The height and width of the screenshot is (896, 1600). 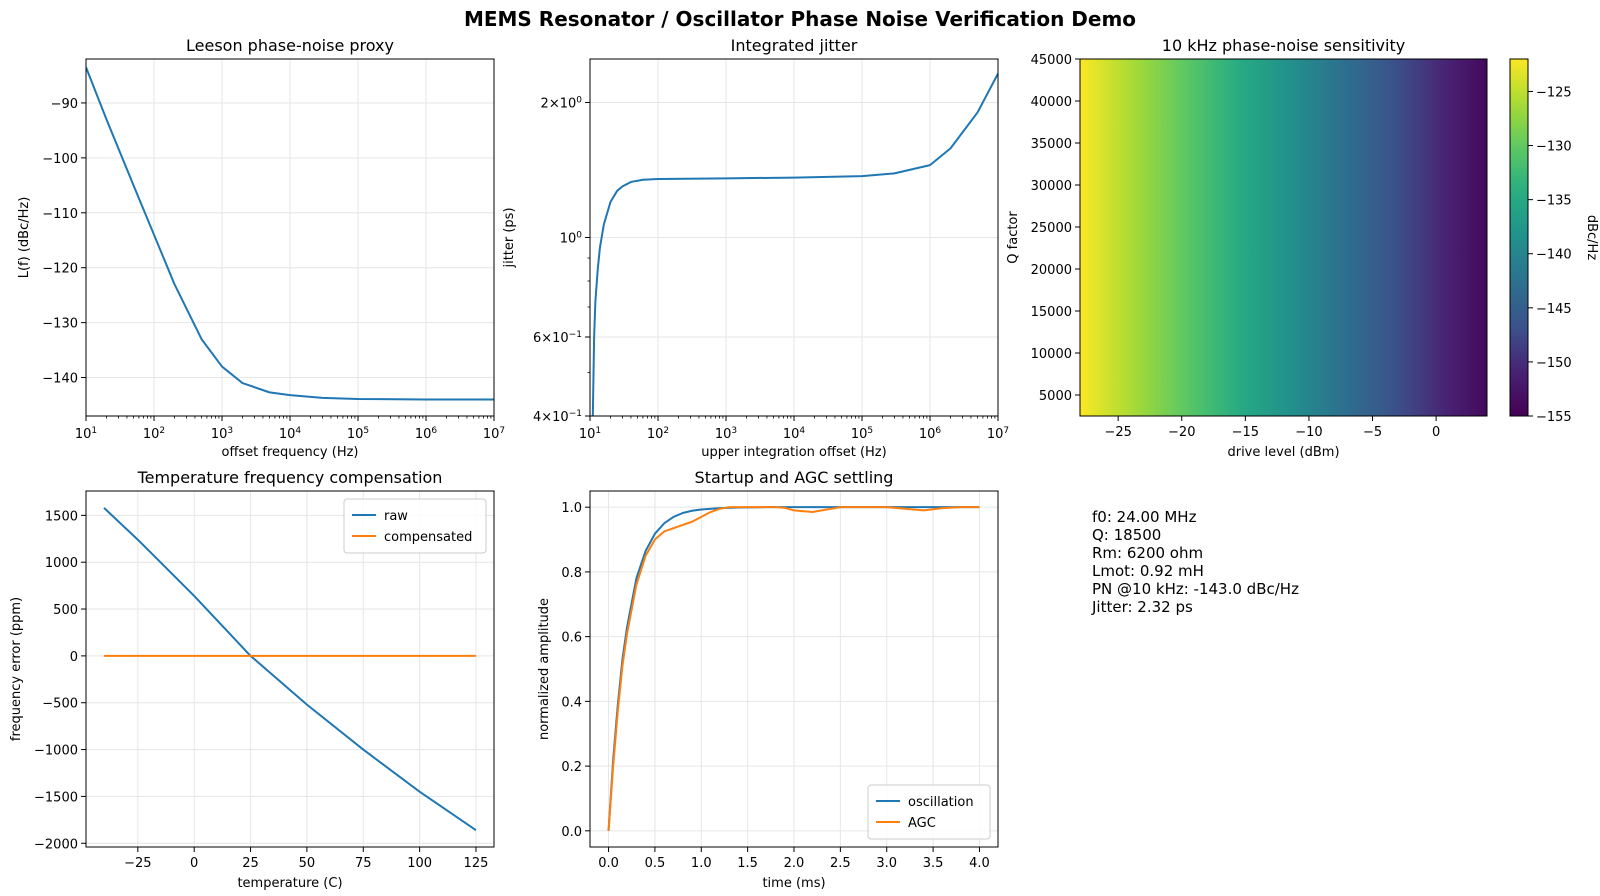 What do you see at coordinates (86, 434) in the screenshot?
I see `x-tick-label: 10¹` at bounding box center [86, 434].